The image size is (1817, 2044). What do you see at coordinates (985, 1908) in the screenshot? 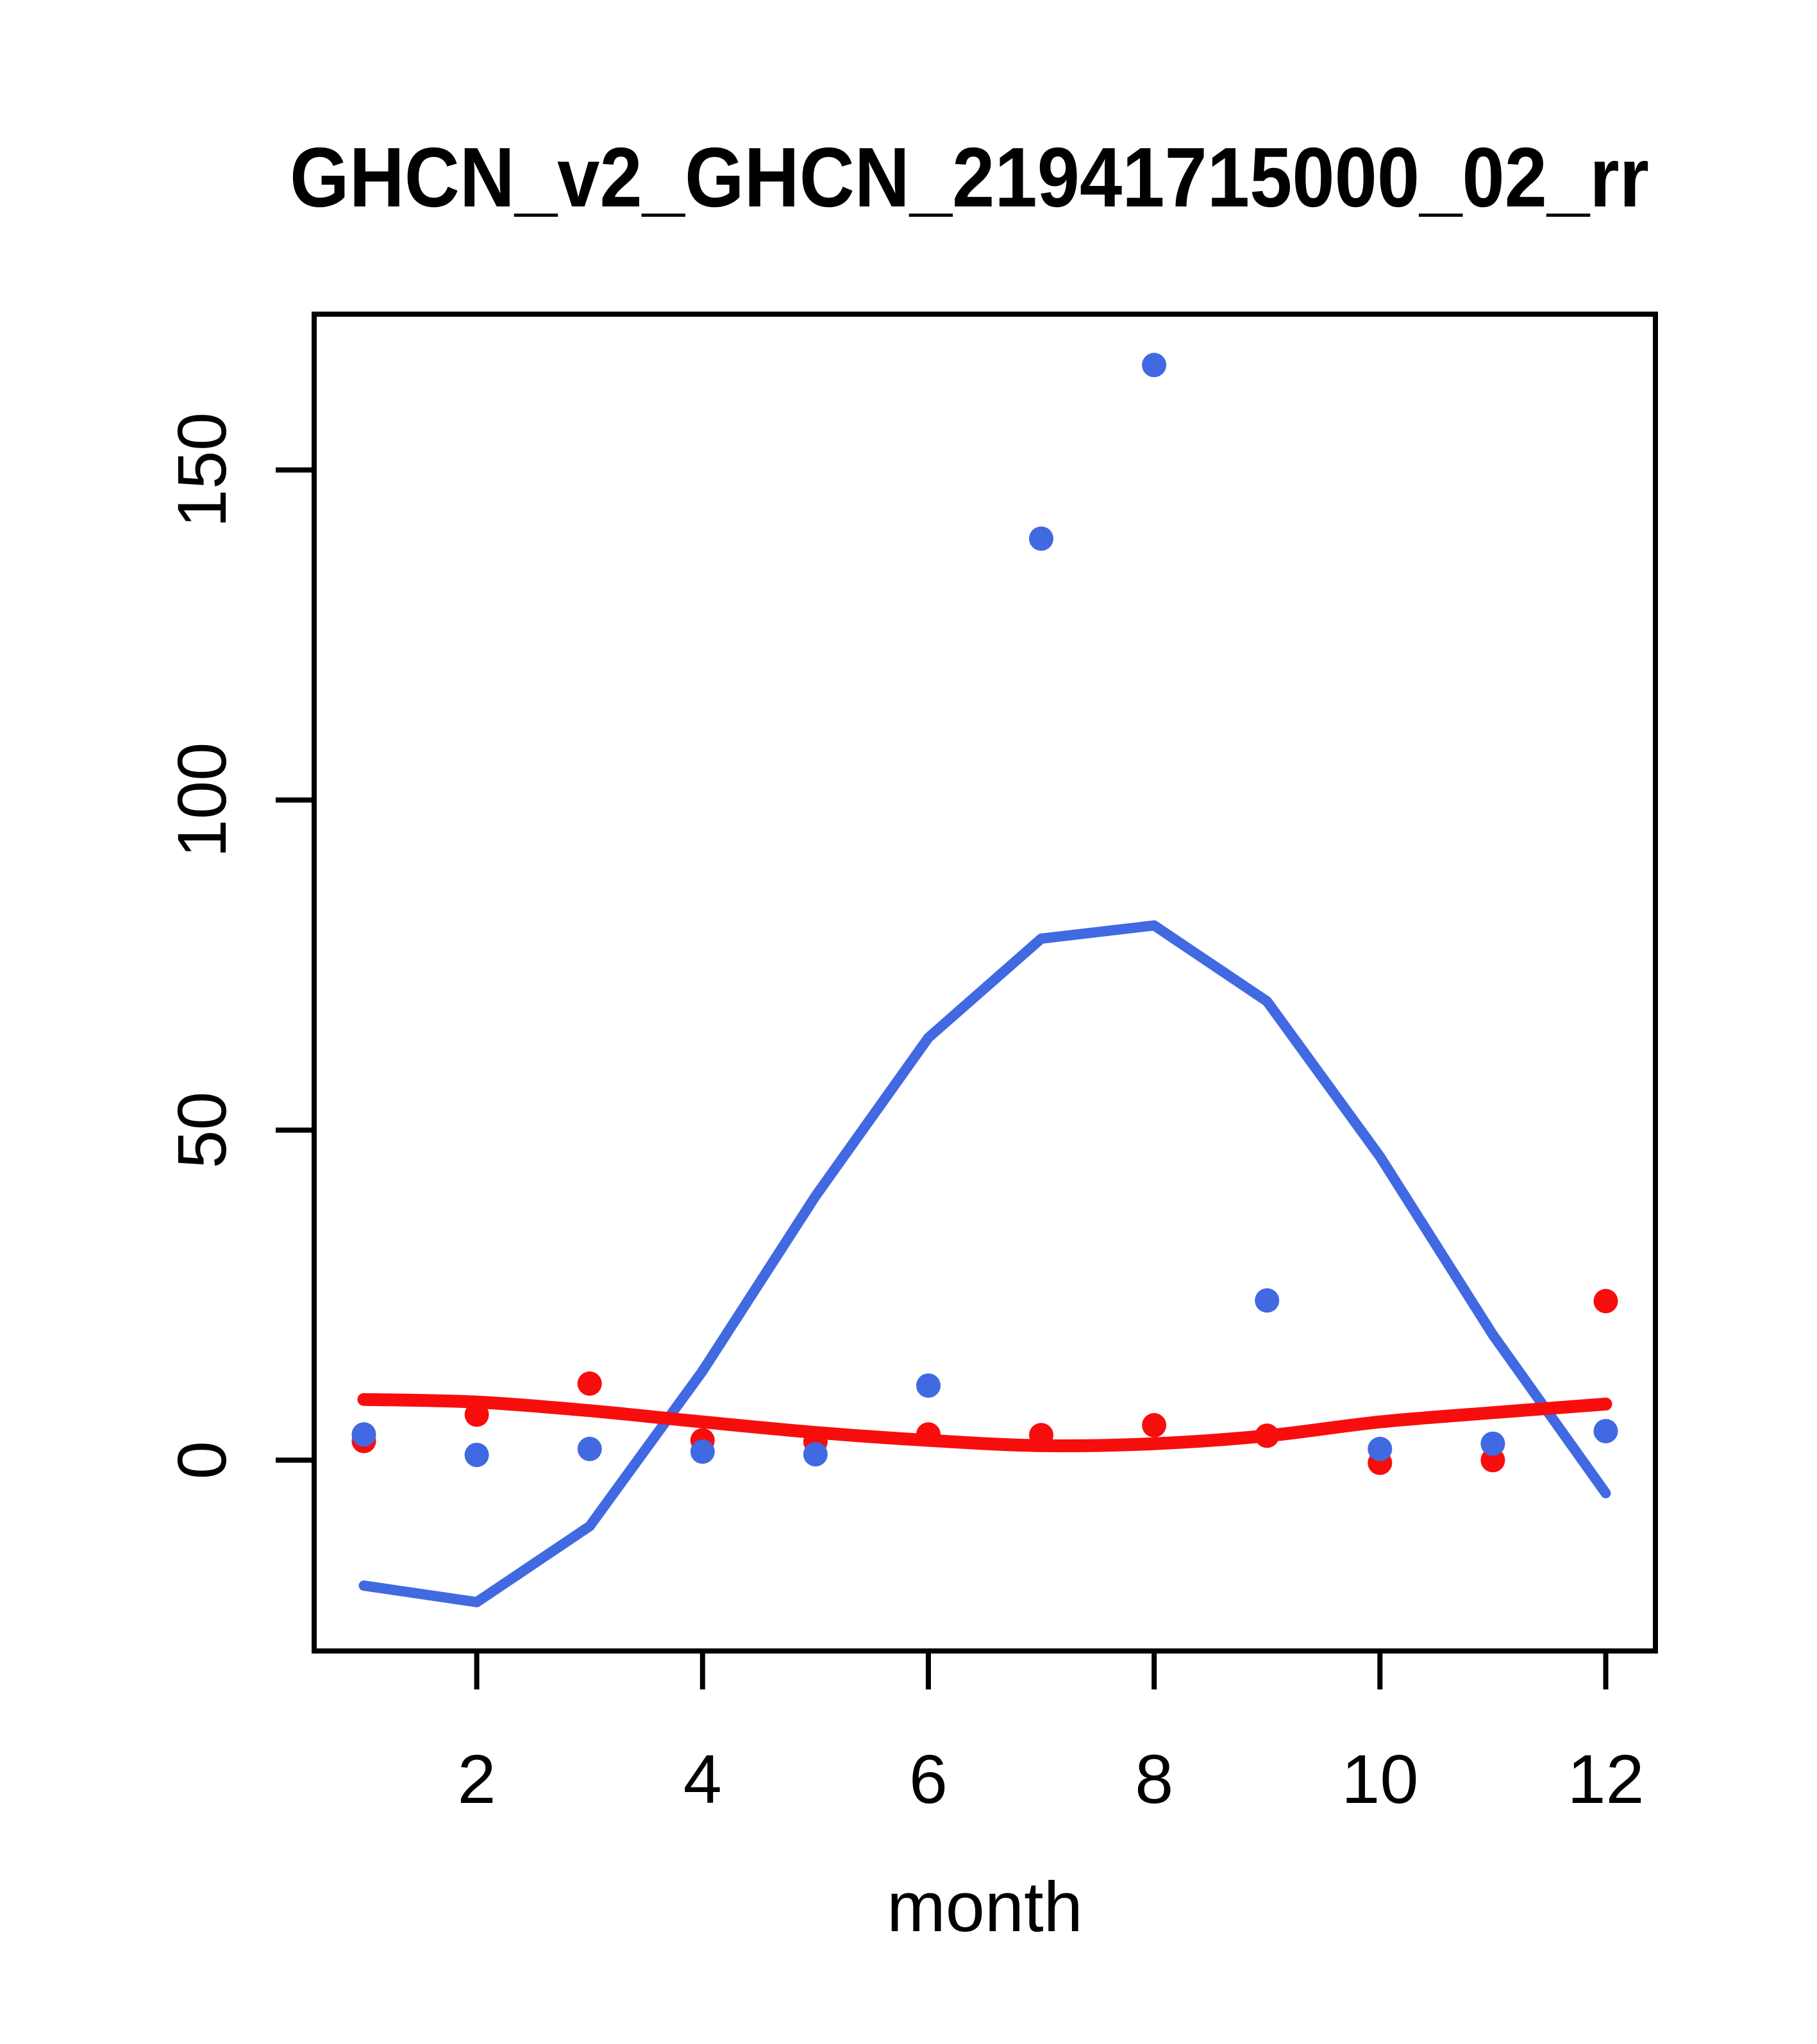
I see `x-axis-label: month` at bounding box center [985, 1908].